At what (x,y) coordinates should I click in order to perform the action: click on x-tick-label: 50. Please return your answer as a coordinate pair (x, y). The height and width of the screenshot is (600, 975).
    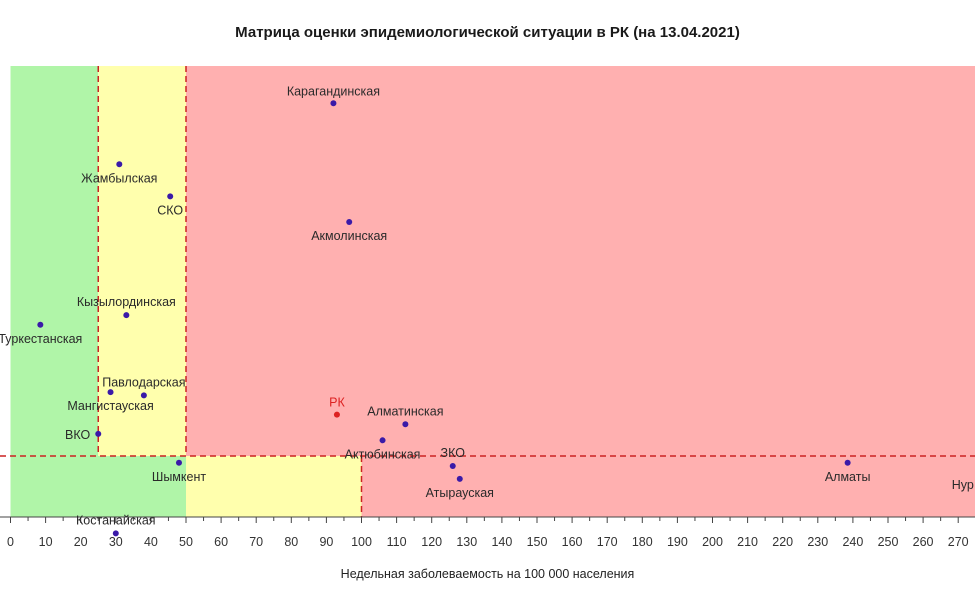
    Looking at the image, I should click on (186, 542).